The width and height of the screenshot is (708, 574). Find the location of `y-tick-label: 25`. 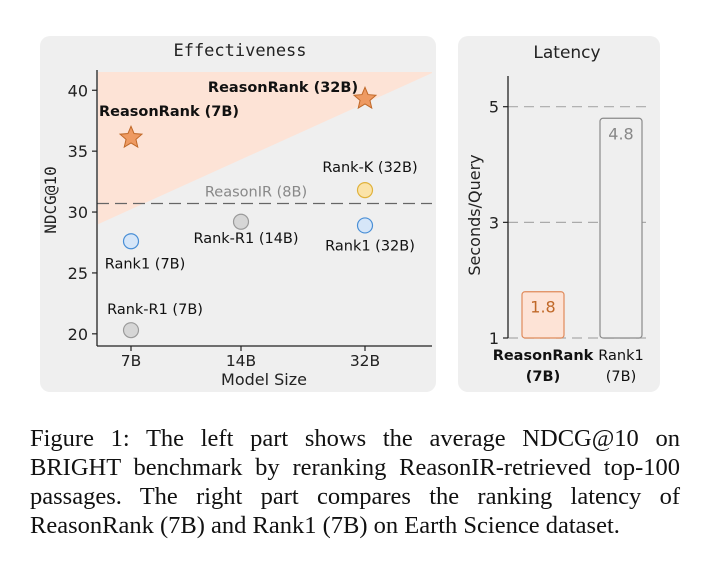

y-tick-label: 25 is located at coordinates (78, 273).